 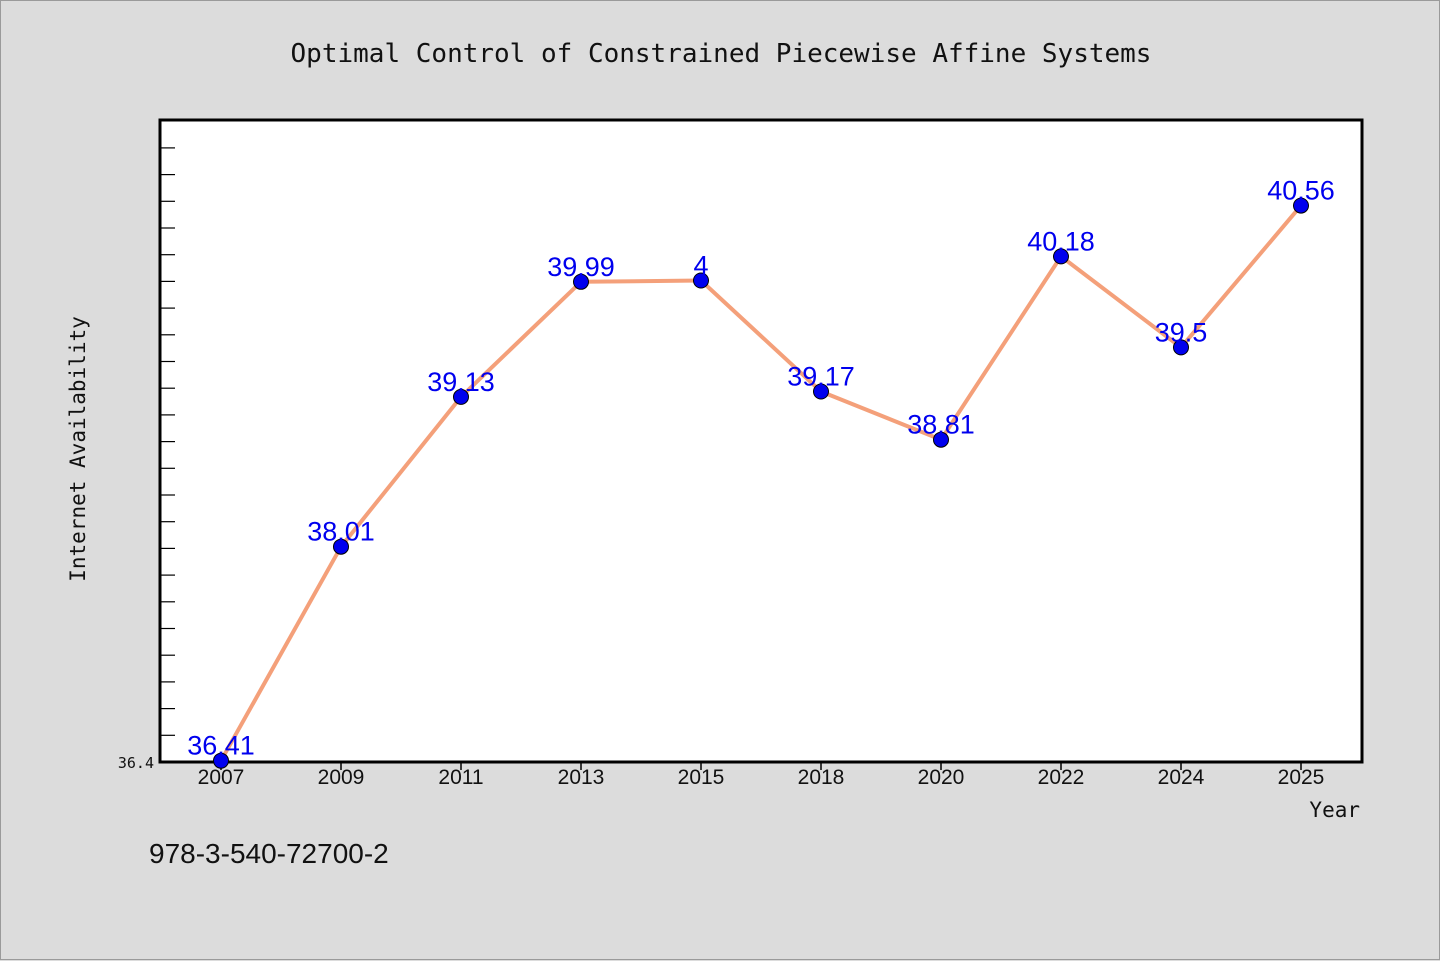 I want to click on data-label: 39.13, so click(x=461, y=382).